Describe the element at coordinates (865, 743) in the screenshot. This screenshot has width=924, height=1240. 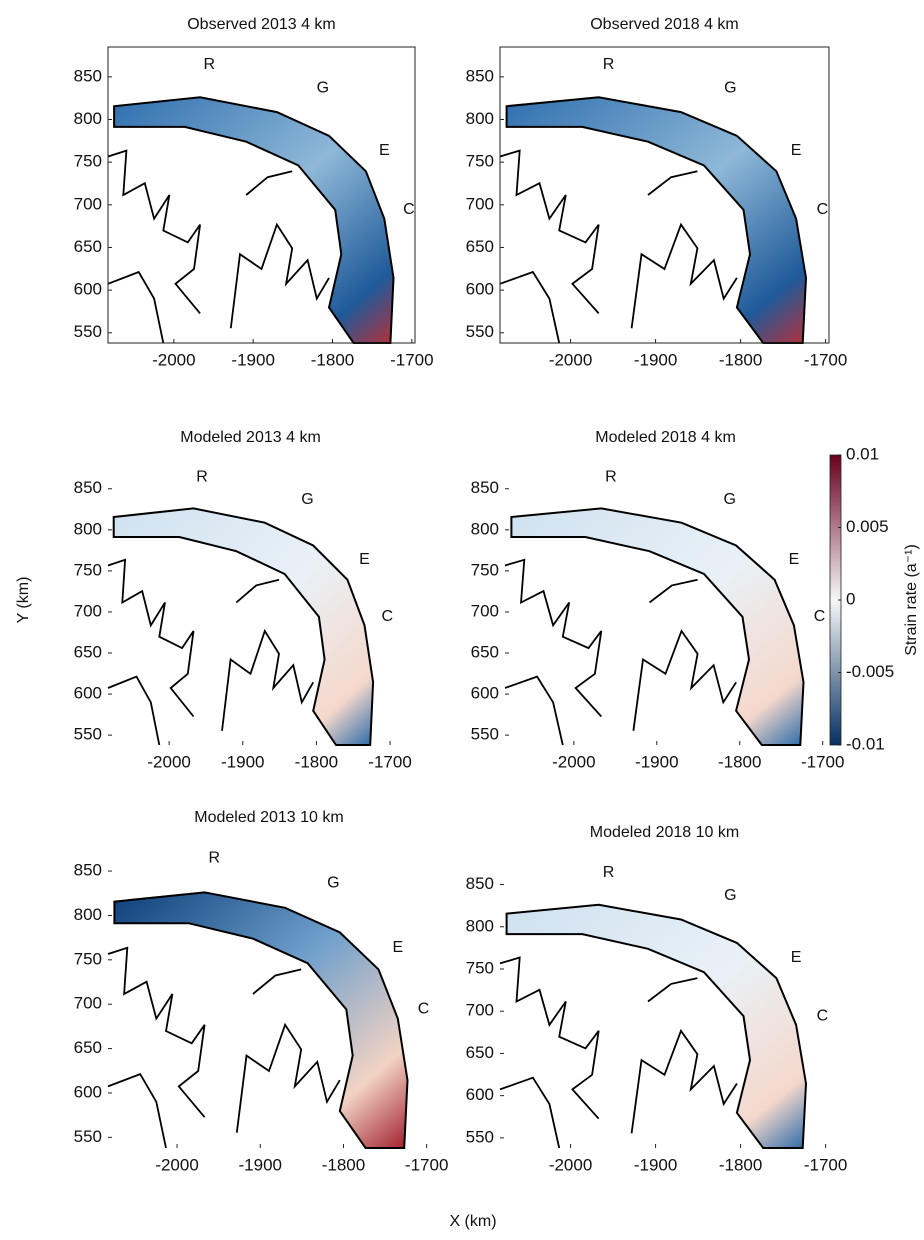
I see `colorbar-tick-label: -0.01` at that location.